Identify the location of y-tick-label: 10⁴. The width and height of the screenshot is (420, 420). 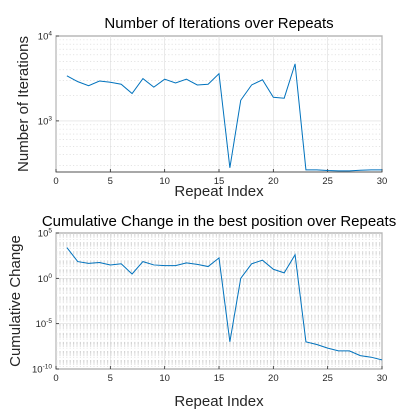
(45, 37).